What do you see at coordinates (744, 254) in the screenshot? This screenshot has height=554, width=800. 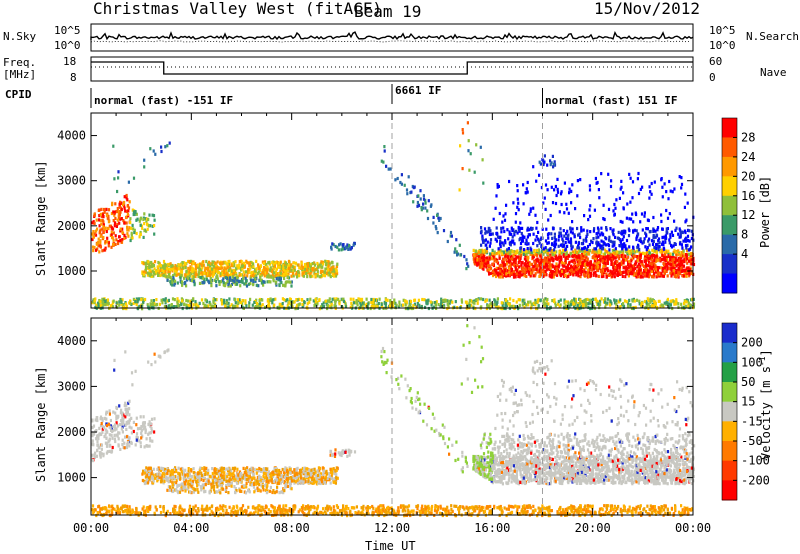 I see `power-colorbar-tick-label: 4` at bounding box center [744, 254].